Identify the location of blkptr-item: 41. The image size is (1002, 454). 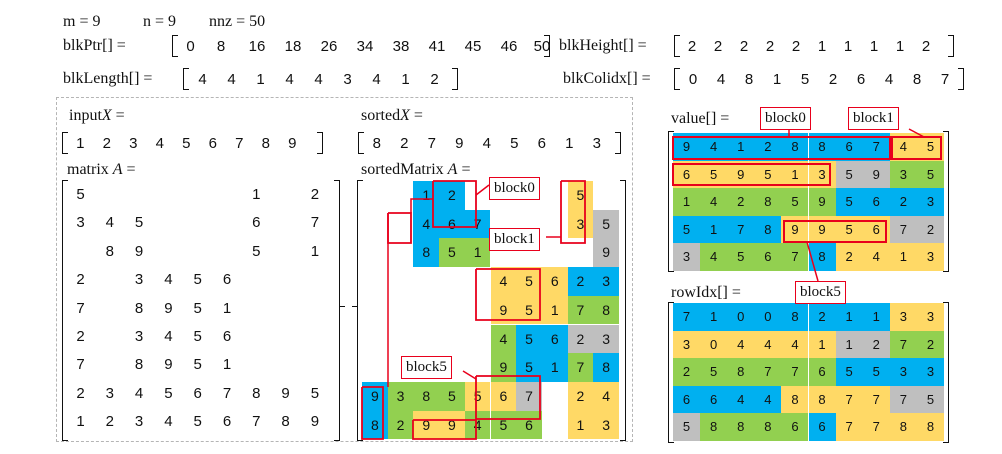
(437, 46).